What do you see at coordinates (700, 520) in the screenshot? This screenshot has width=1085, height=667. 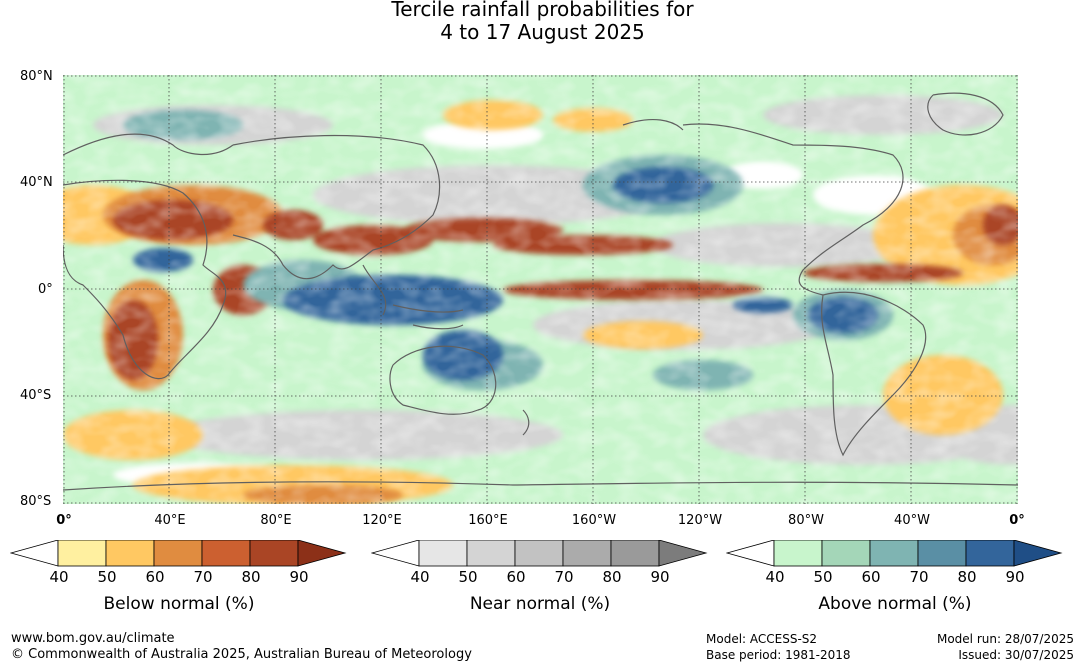 I see `lon-label-120w: 120°W` at bounding box center [700, 520].